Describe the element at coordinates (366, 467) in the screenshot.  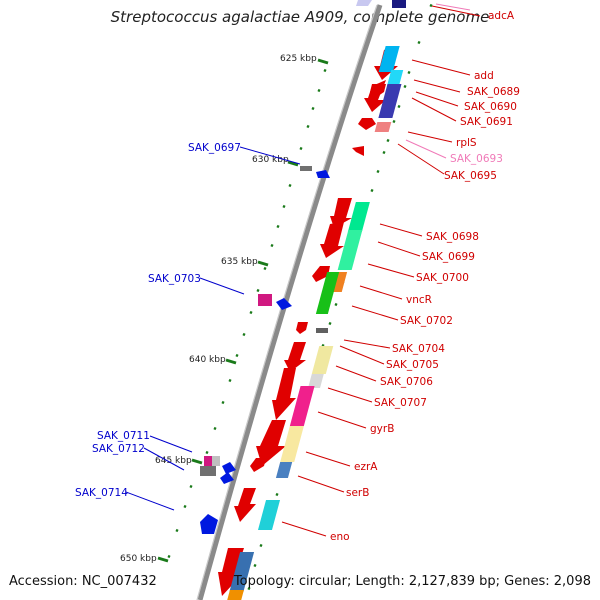
I see `gene-label-ezra: ezrA` at that location.